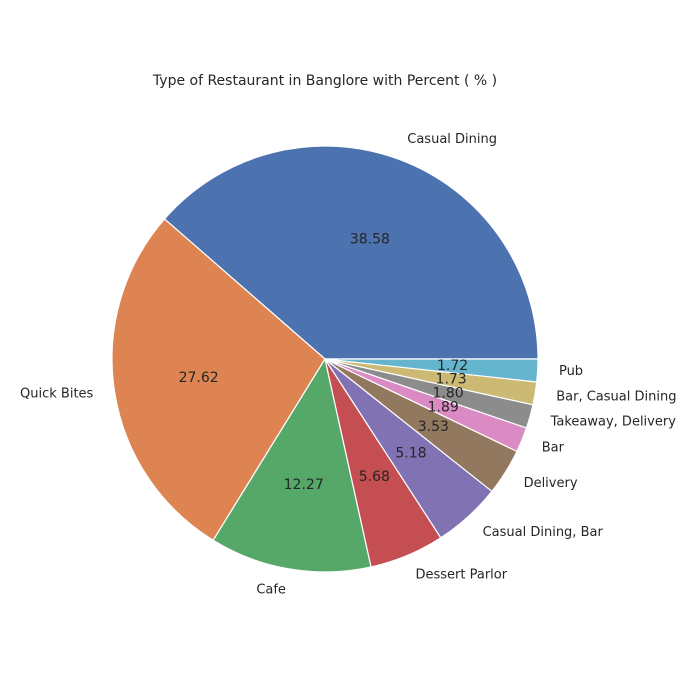 The height and width of the screenshot is (700, 700). What do you see at coordinates (543, 532) in the screenshot?
I see `category-label-casual-dining-bar: Casual Dining, Bar` at bounding box center [543, 532].